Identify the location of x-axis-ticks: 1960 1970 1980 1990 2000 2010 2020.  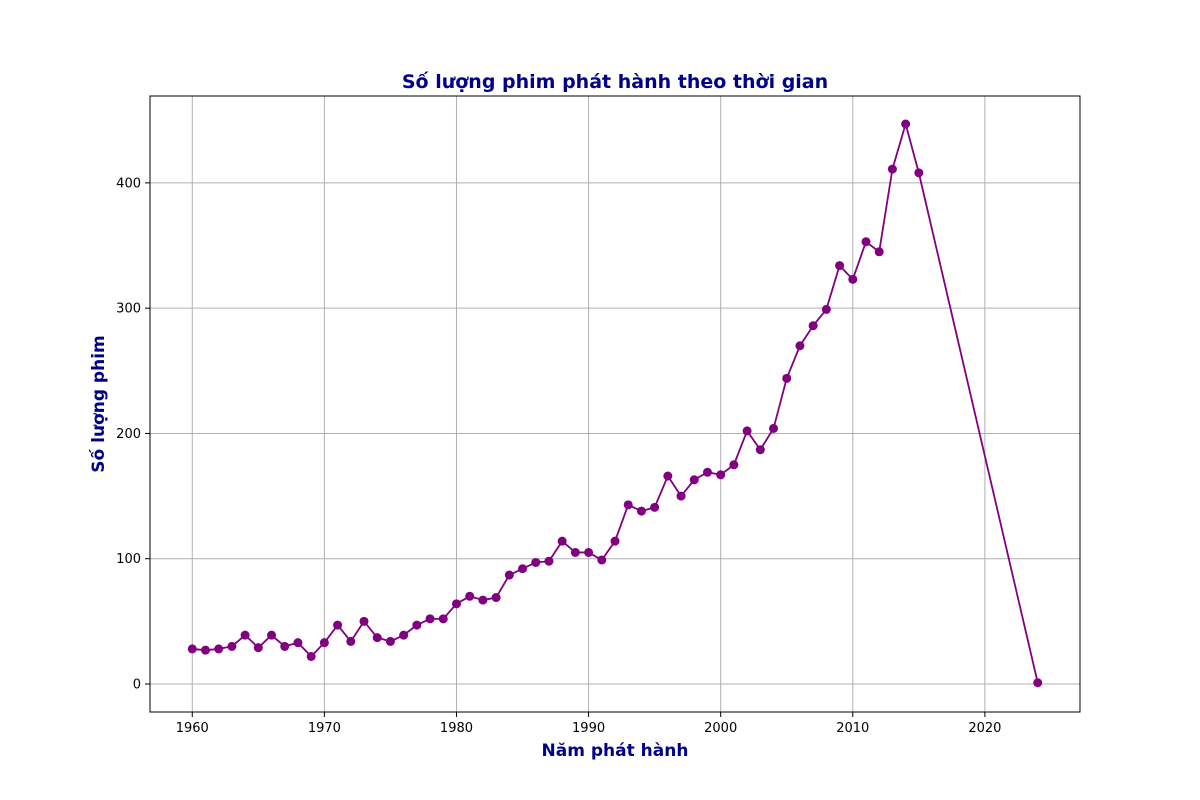
(588, 724).